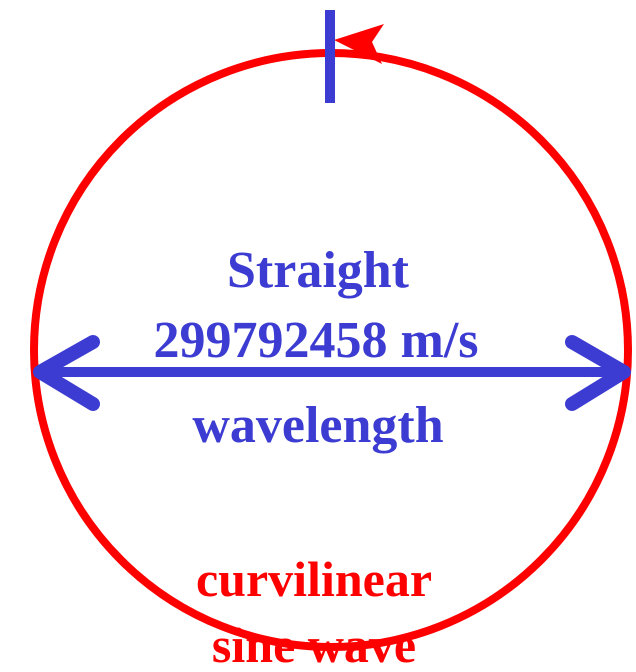 Image resolution: width=636 pixels, height=672 pixels. I want to click on label-curvilinear: curvilinear, so click(314, 579).